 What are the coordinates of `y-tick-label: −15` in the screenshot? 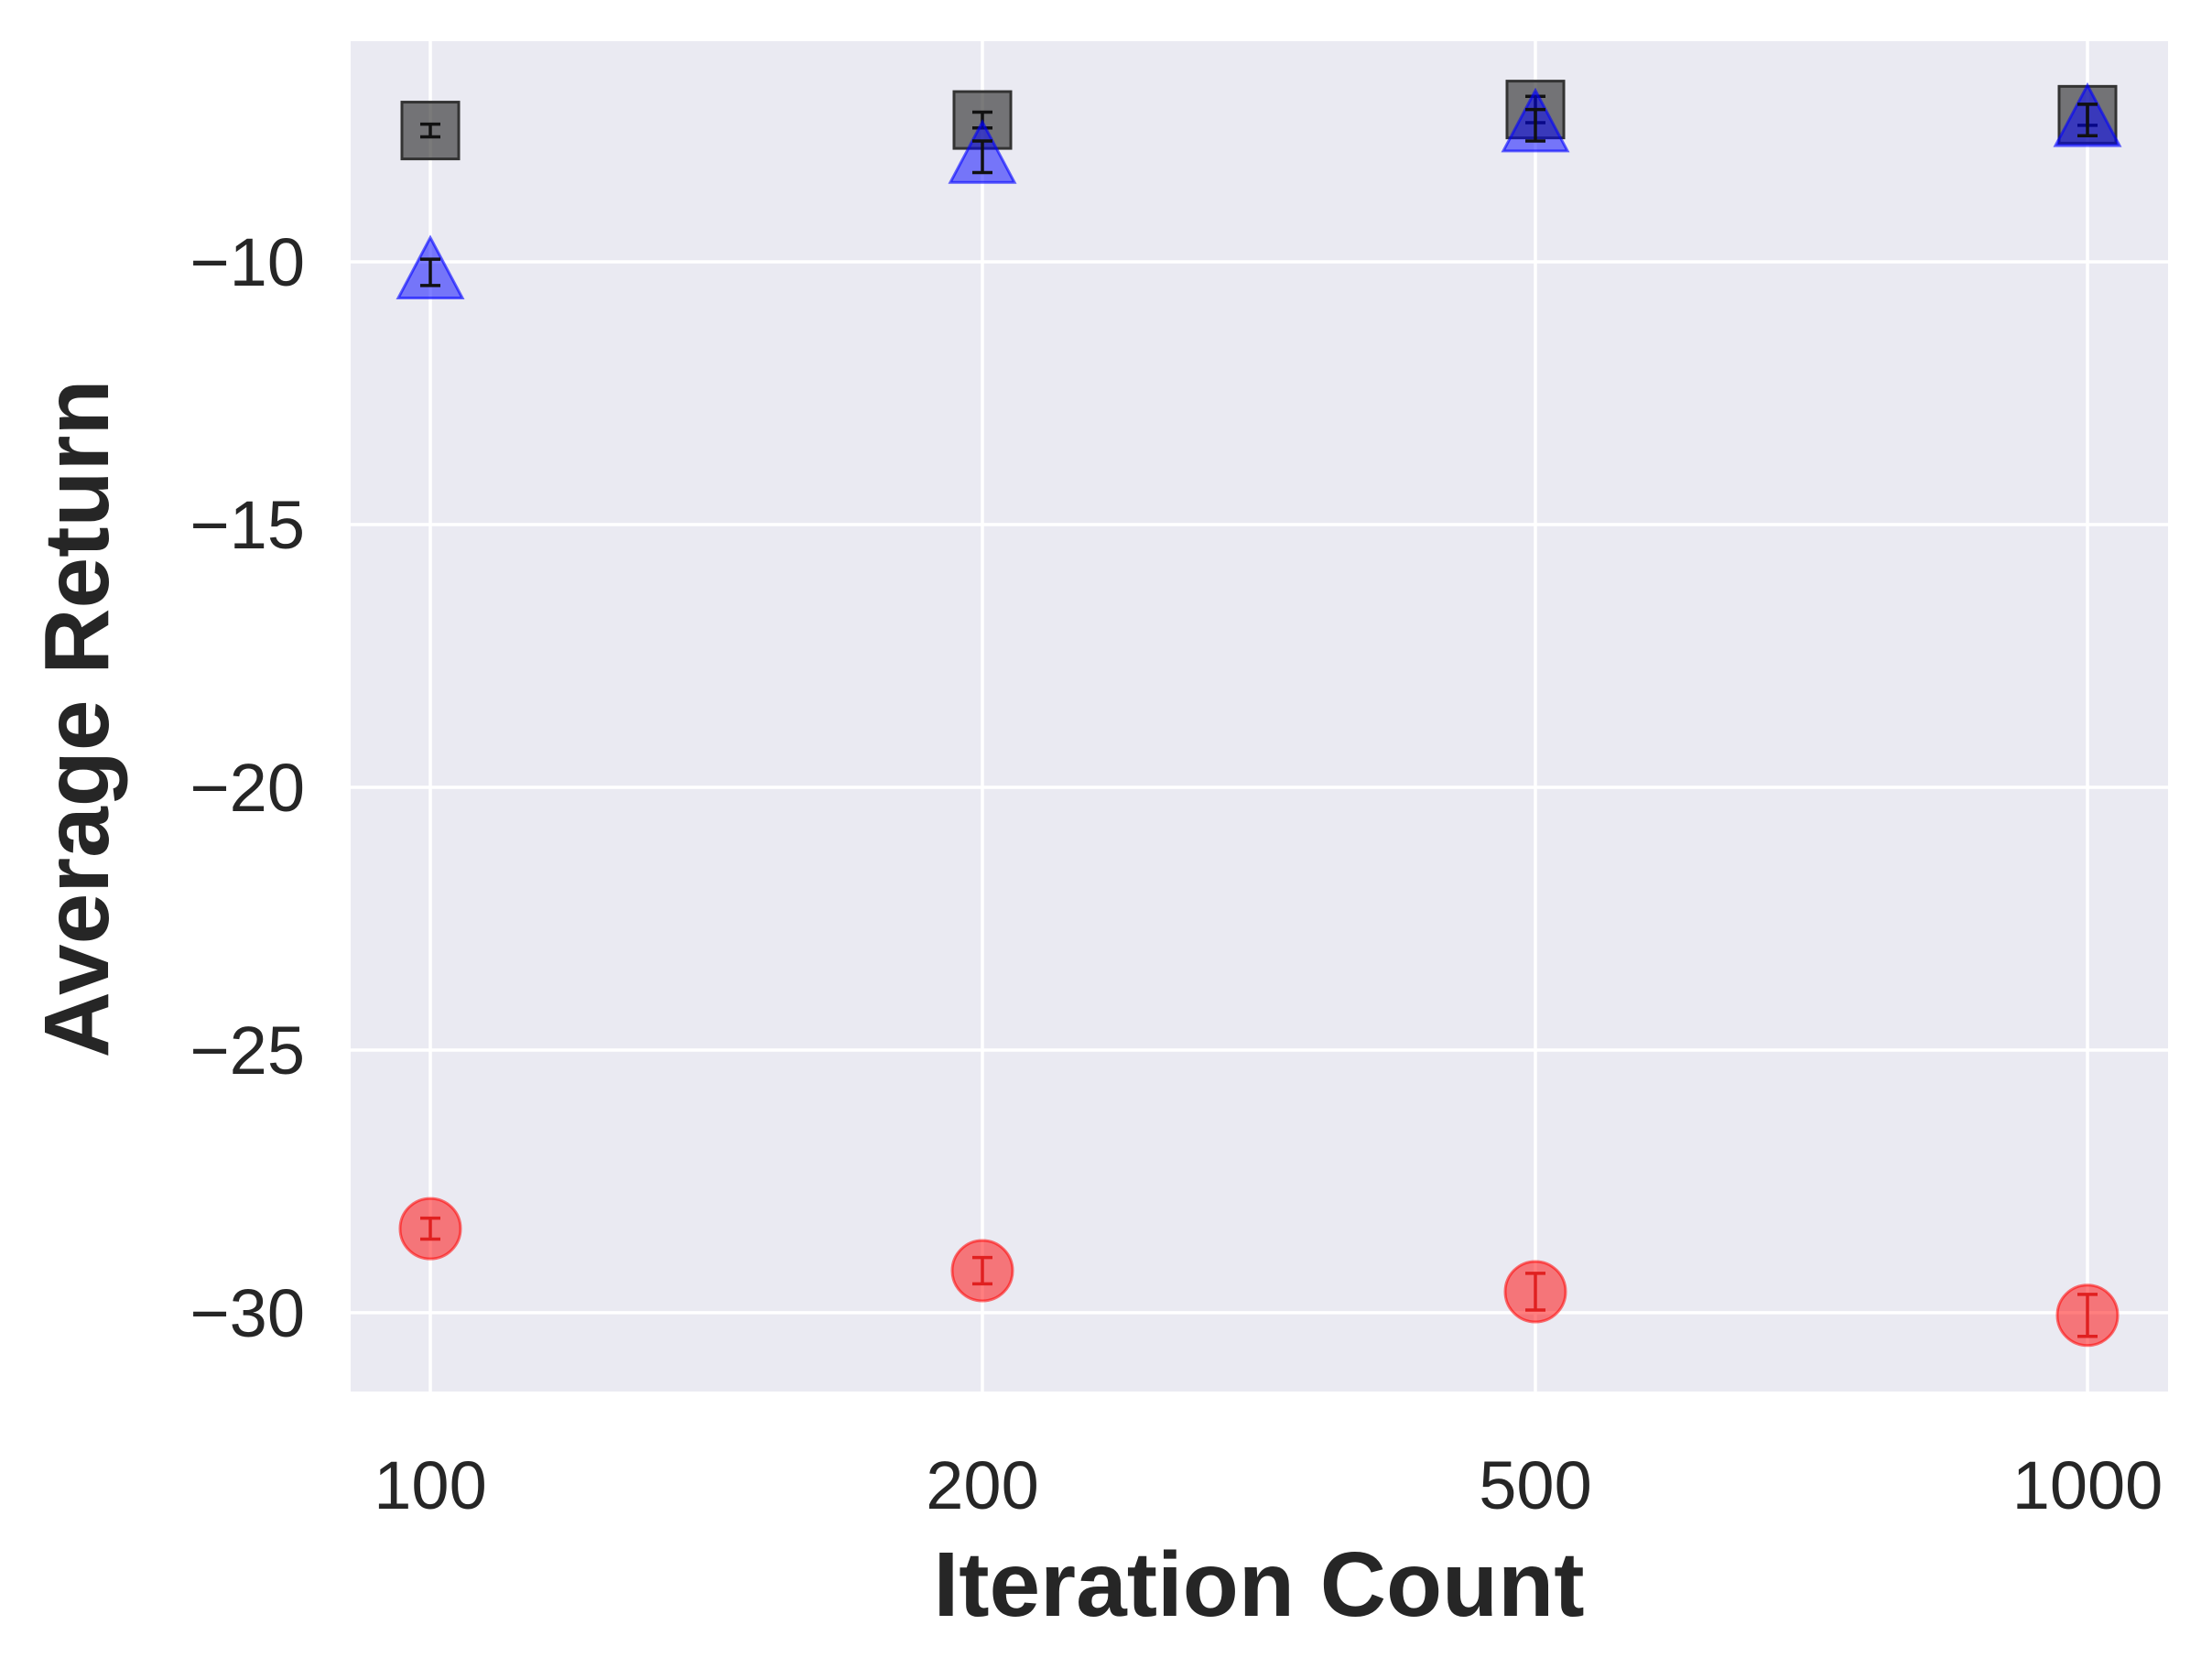 It's located at (248, 525).